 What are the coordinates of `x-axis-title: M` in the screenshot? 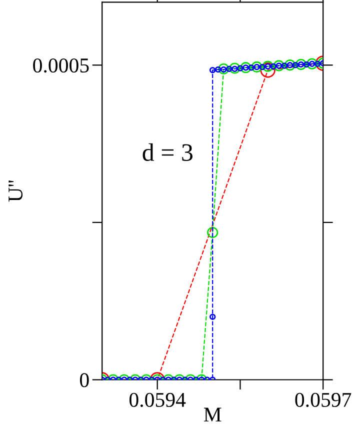 It's located at (213, 415).